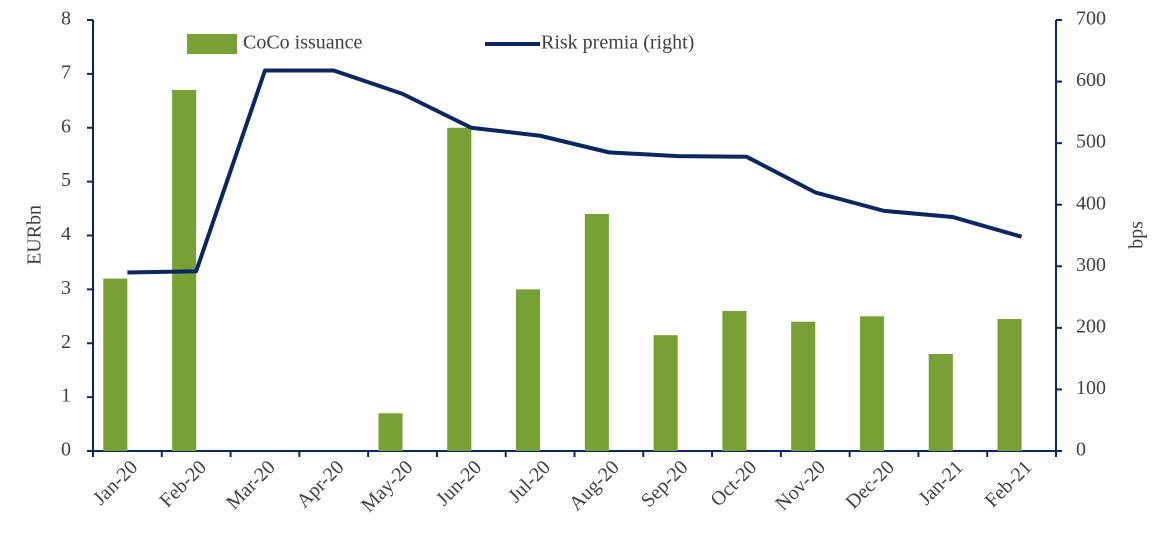  I want to click on x-tick-label: Jun-20, so click(459, 483).